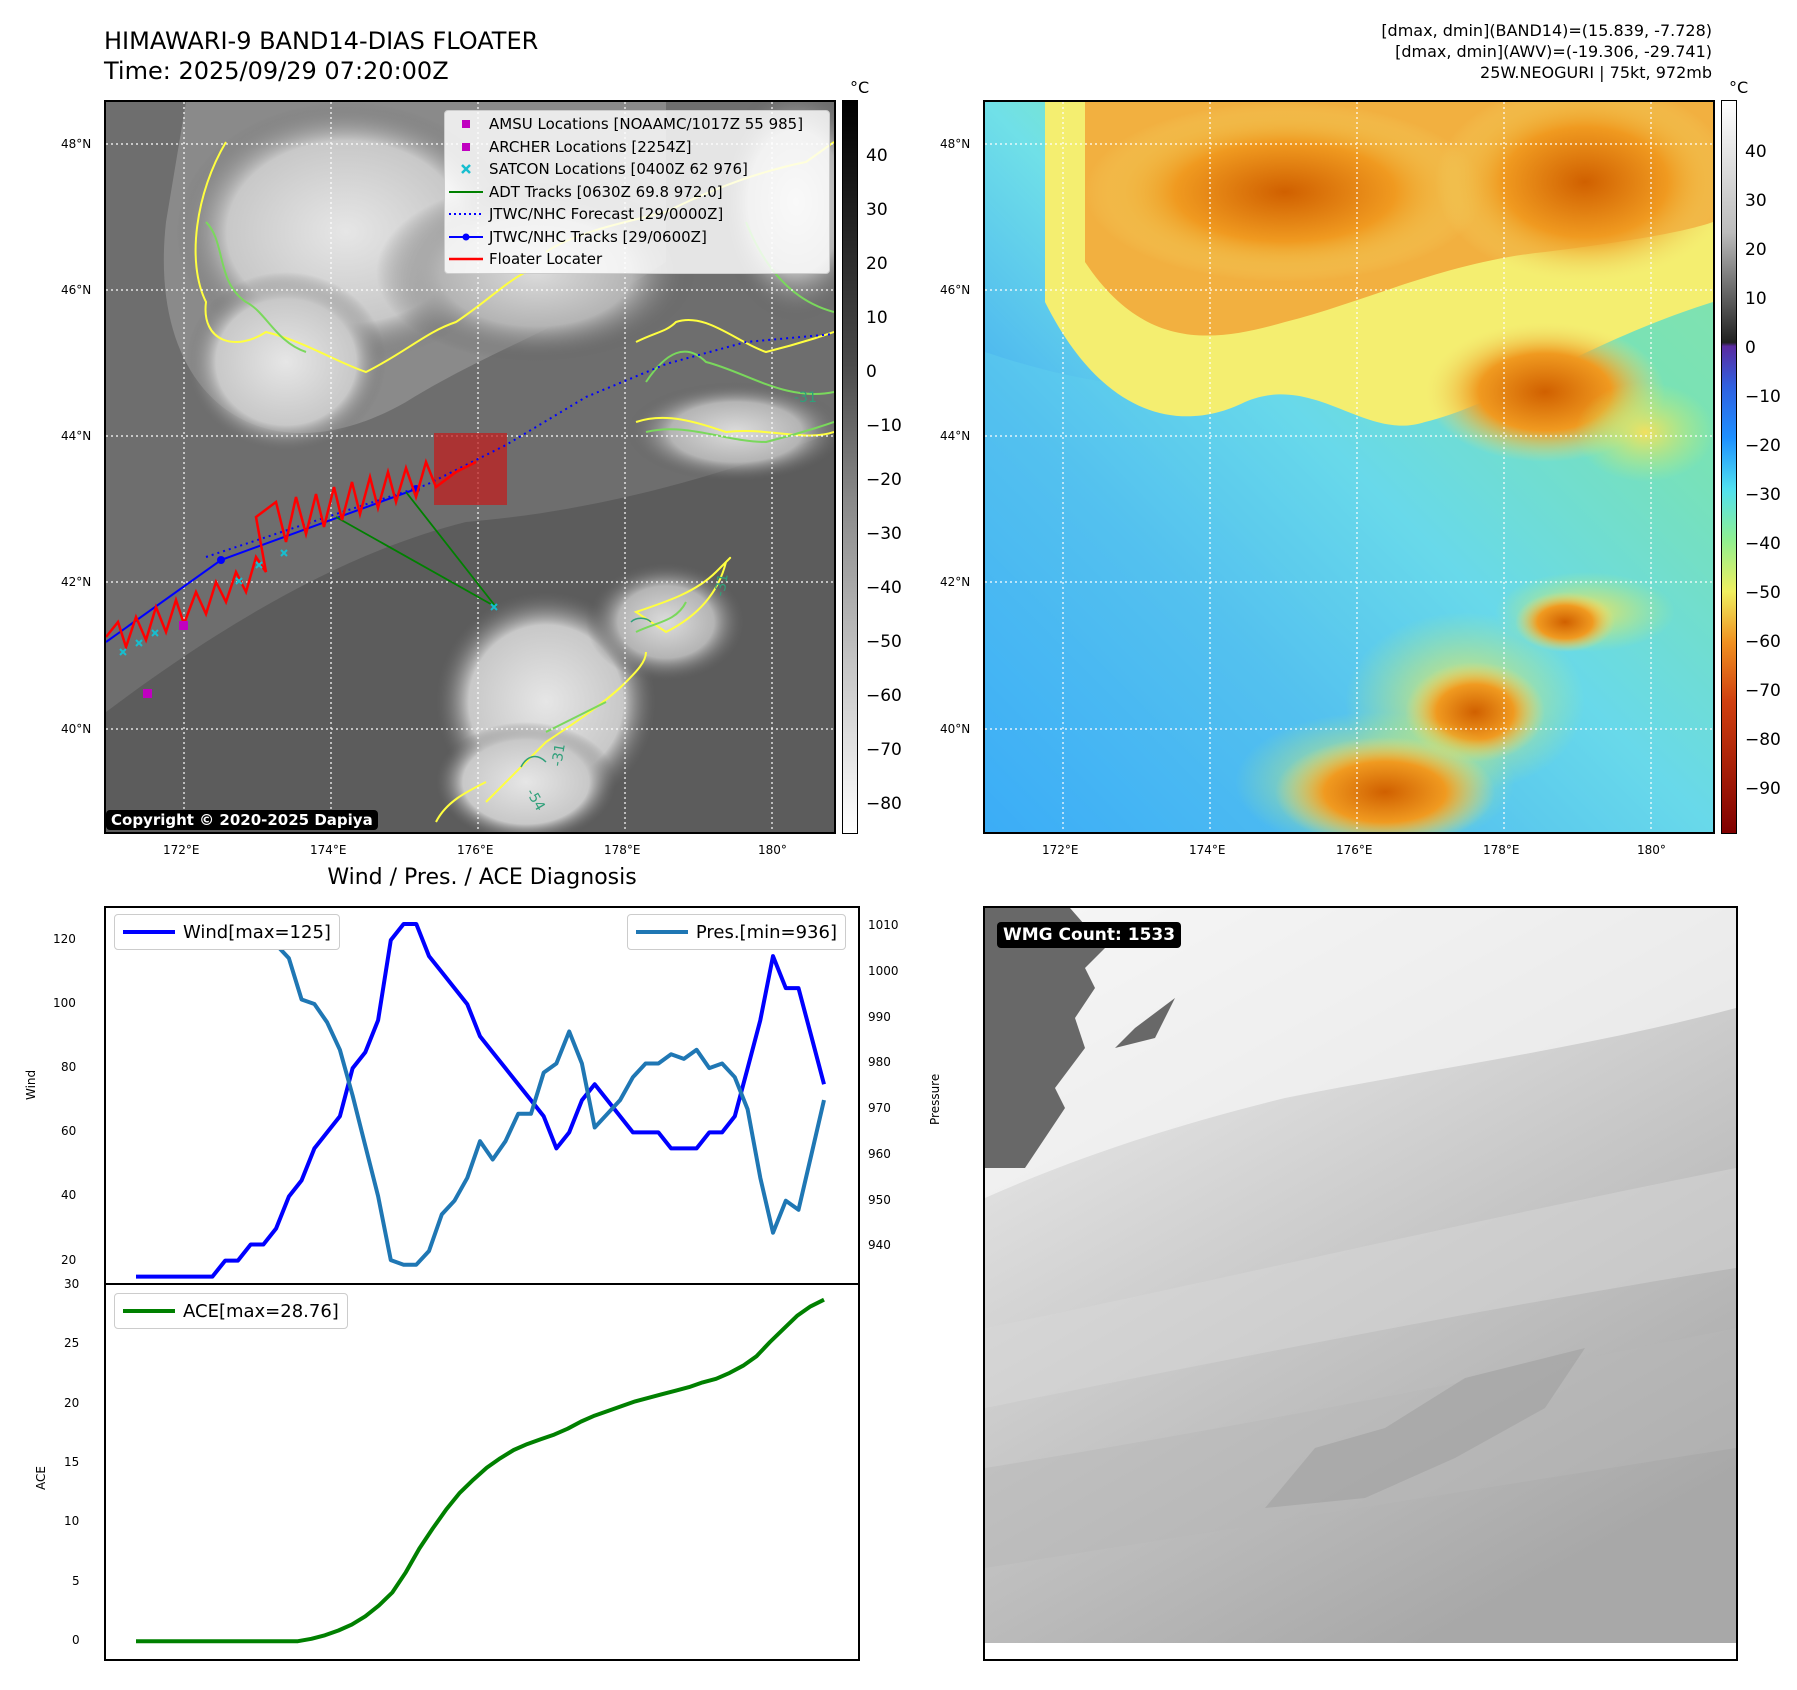 Image resolution: width=1797 pixels, height=1690 pixels. What do you see at coordinates (76, 1640) in the screenshot?
I see `ace-tick: 0` at bounding box center [76, 1640].